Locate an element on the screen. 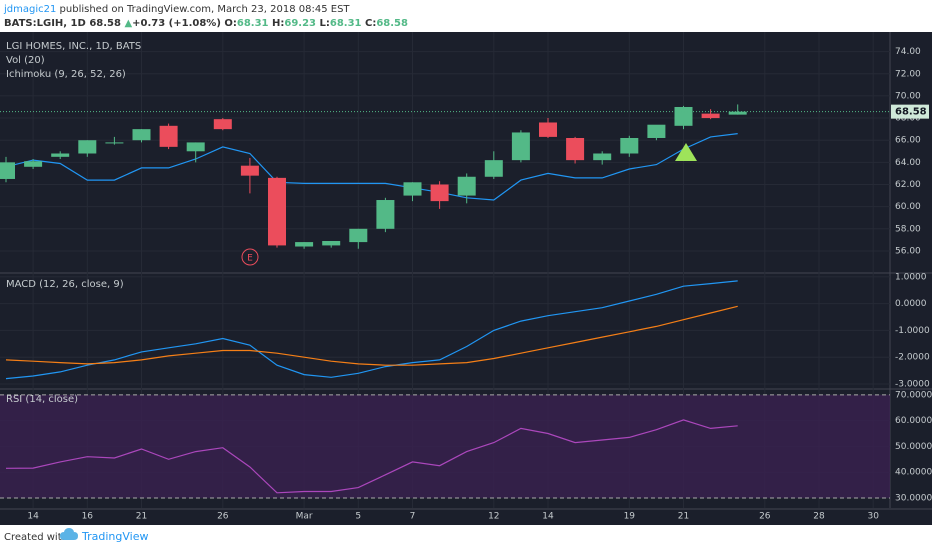 The width and height of the screenshot is (932, 550). x-tick-label: 16 is located at coordinates (88, 517).